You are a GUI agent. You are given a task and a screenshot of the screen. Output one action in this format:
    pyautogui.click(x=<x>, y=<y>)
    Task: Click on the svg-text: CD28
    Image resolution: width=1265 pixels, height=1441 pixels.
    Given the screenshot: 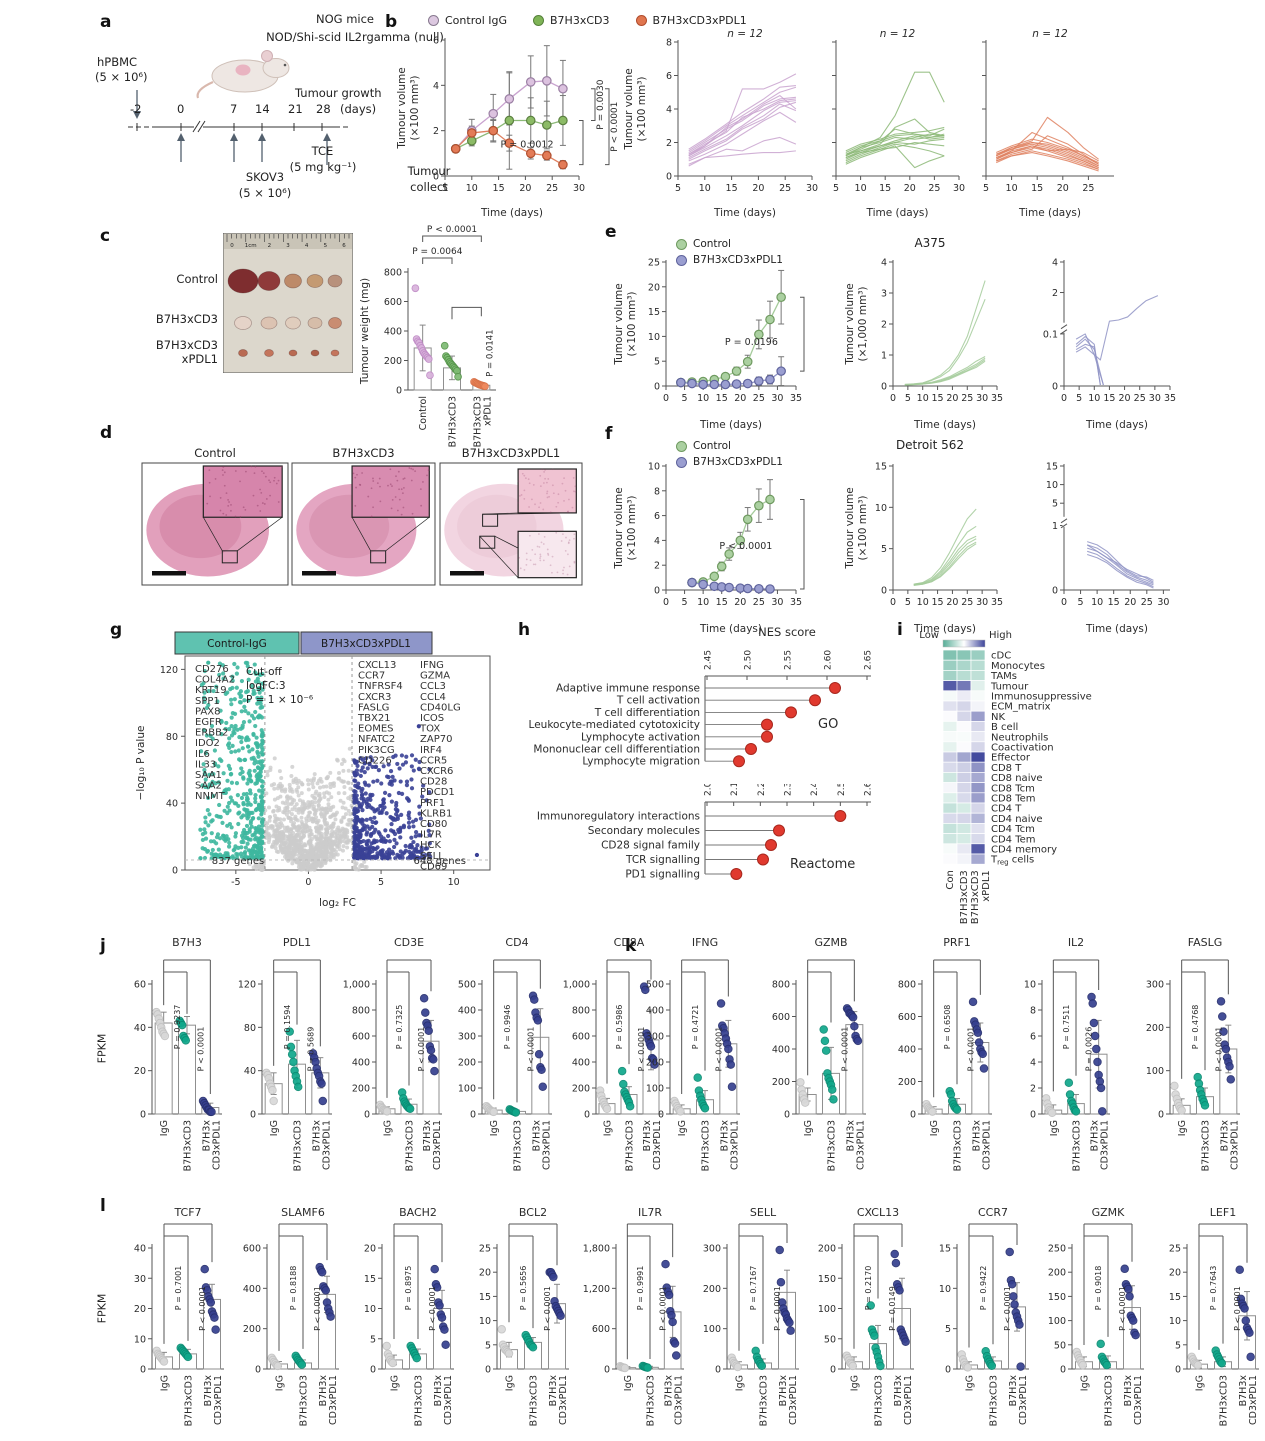 What is the action you would take?
    pyautogui.click(x=433, y=782)
    